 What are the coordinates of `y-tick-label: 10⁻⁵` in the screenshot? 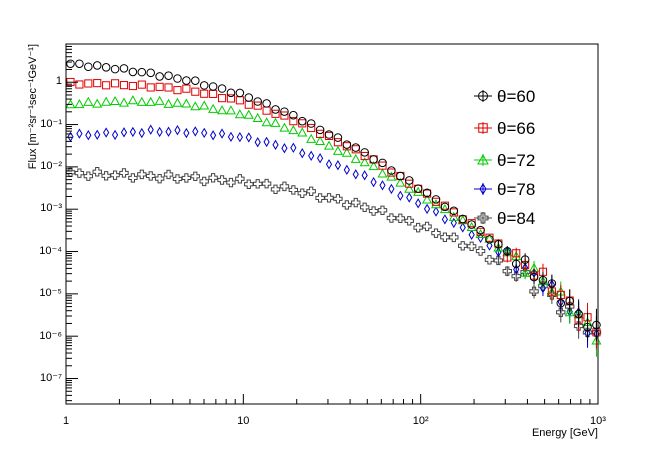 It's located at (50, 293).